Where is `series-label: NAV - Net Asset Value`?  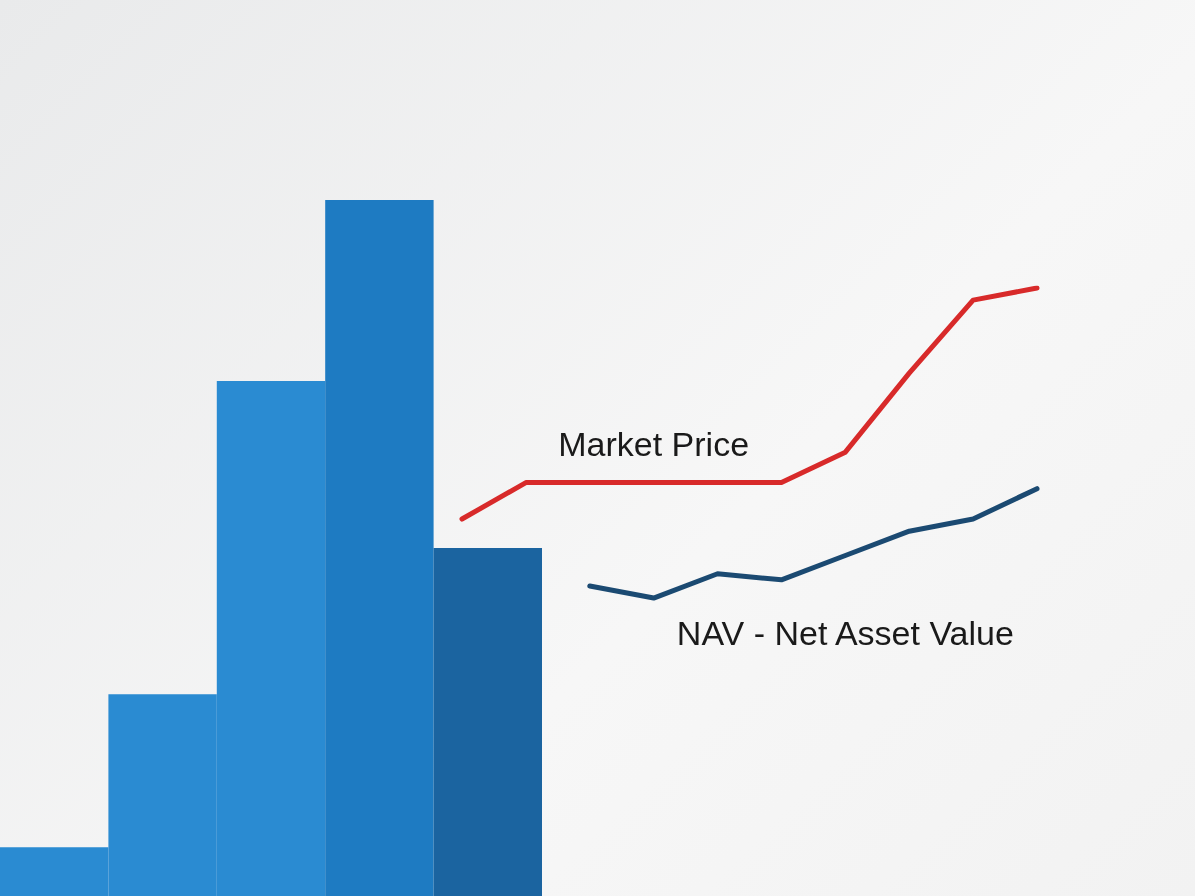
series-label: NAV - Net Asset Value is located at coordinates (845, 632).